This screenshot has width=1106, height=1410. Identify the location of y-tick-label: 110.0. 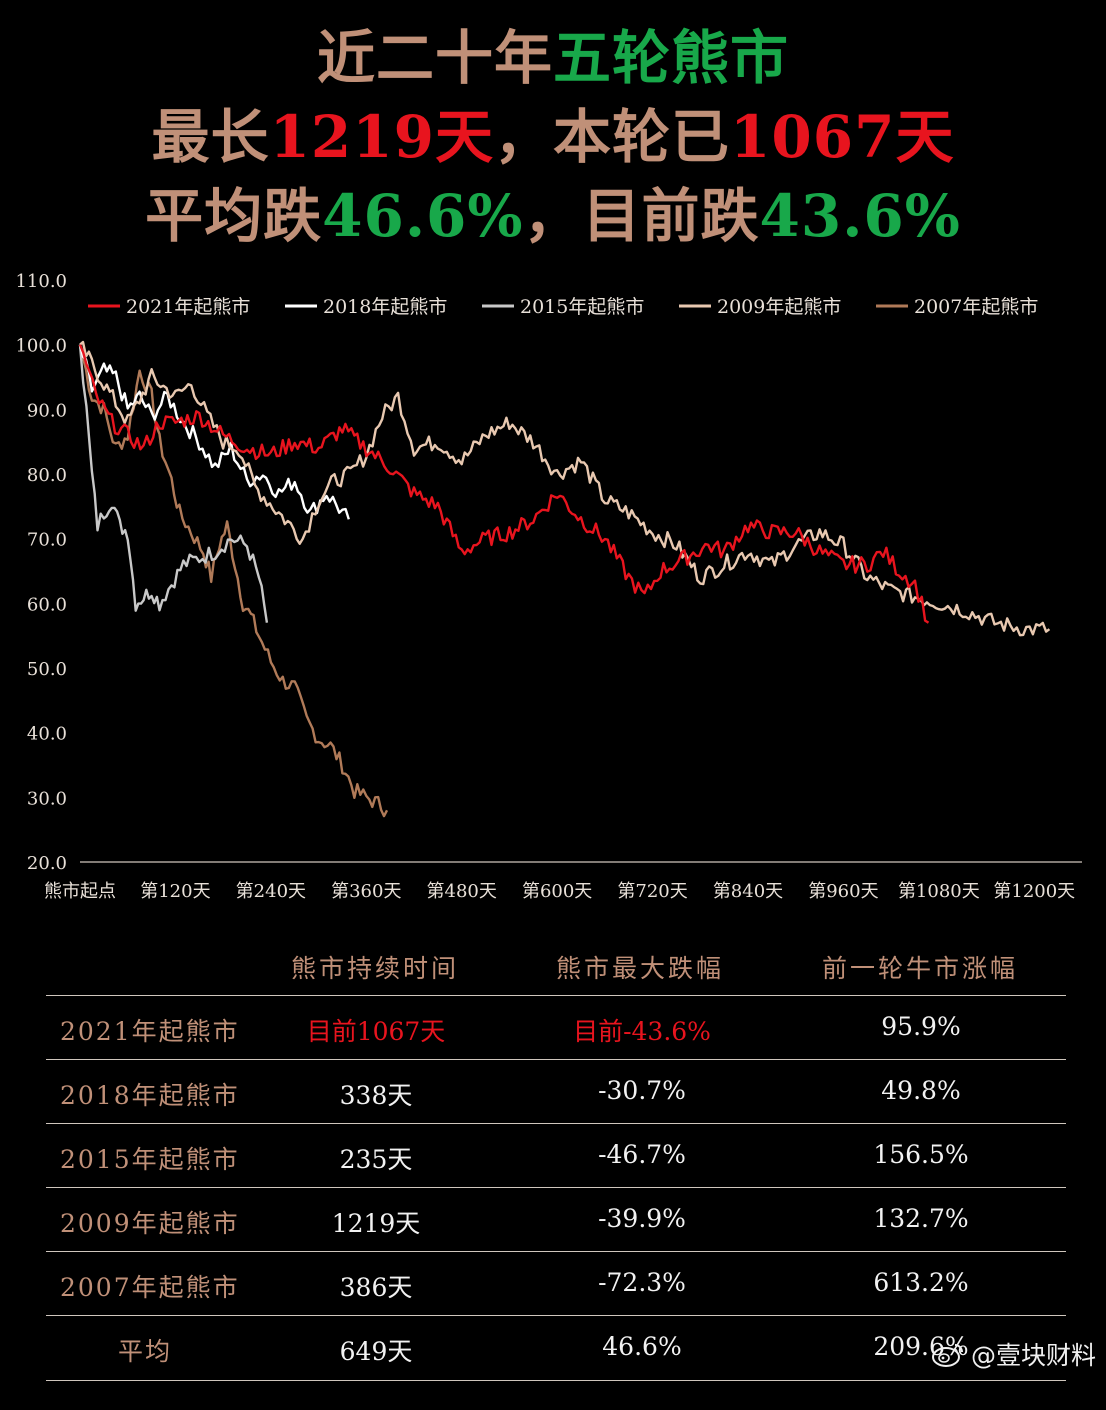
(41, 281).